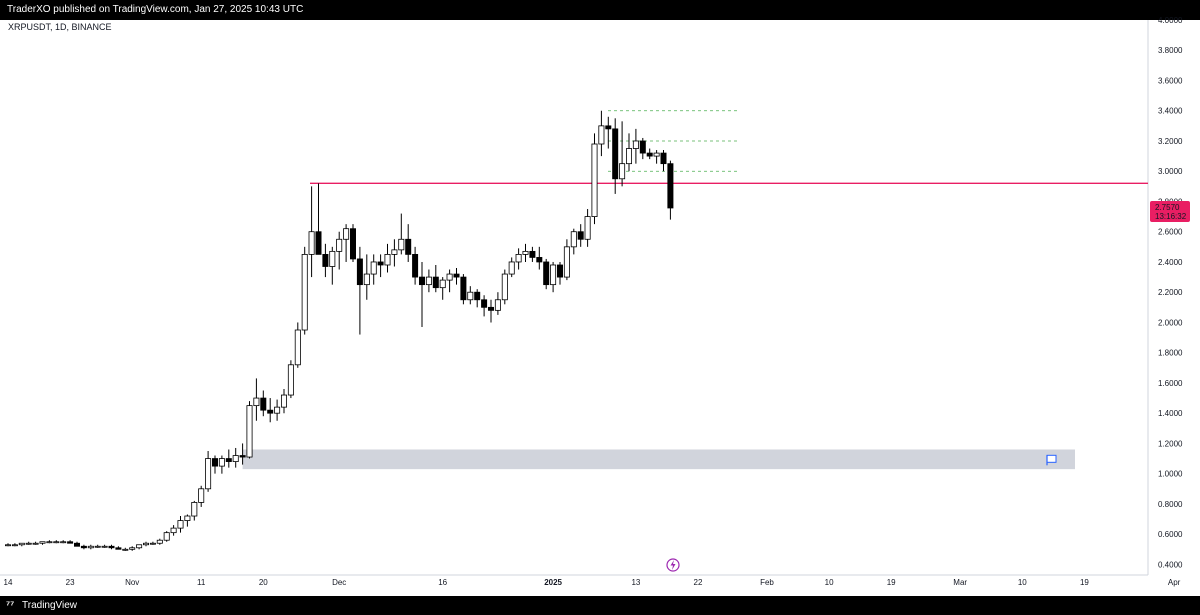  I want to click on last-price-tag, so click(1170, 211).